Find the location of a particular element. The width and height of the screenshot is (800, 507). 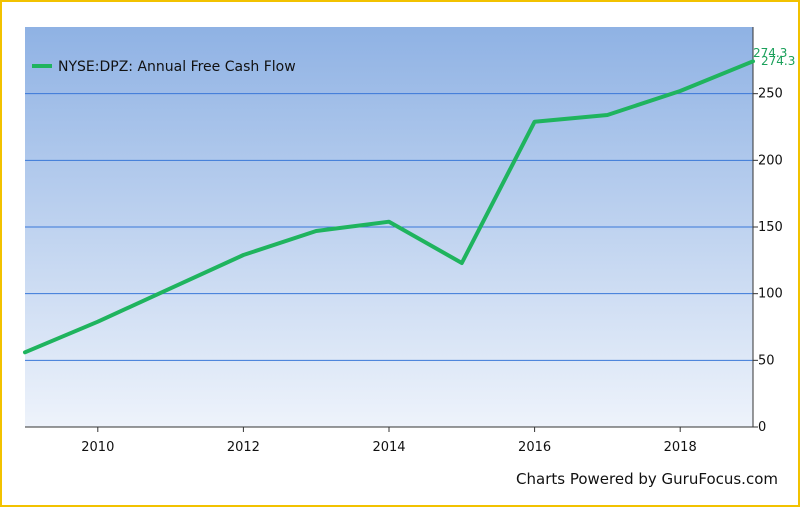

y-tick-label: 50 is located at coordinates (766, 360).